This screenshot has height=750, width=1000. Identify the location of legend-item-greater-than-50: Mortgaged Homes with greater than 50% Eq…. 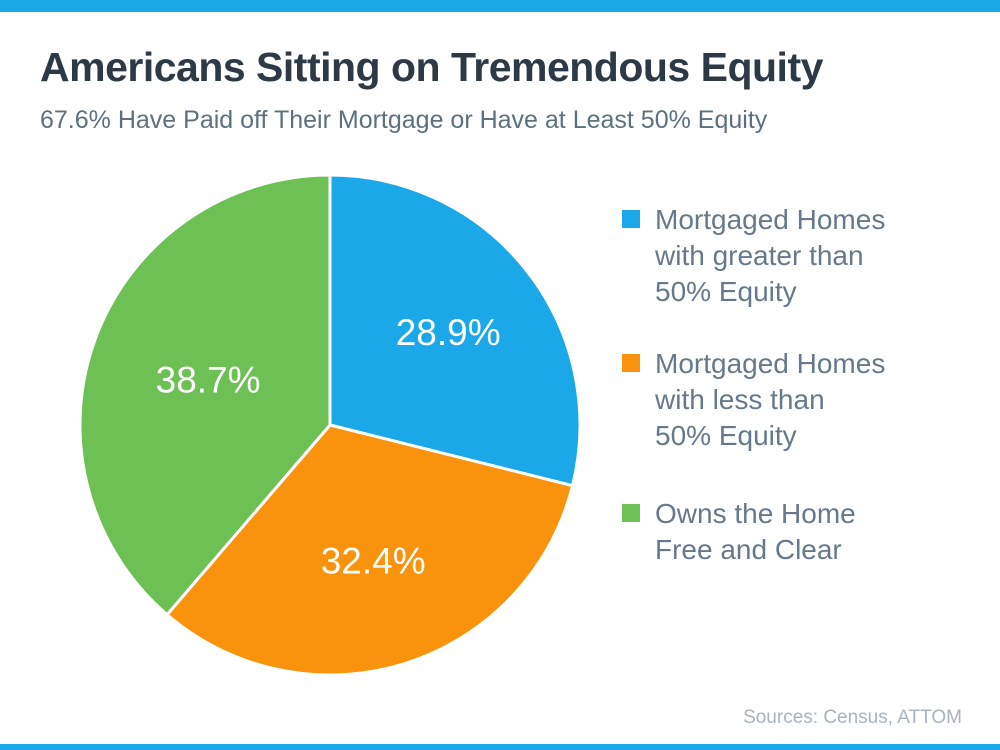
(792, 256).